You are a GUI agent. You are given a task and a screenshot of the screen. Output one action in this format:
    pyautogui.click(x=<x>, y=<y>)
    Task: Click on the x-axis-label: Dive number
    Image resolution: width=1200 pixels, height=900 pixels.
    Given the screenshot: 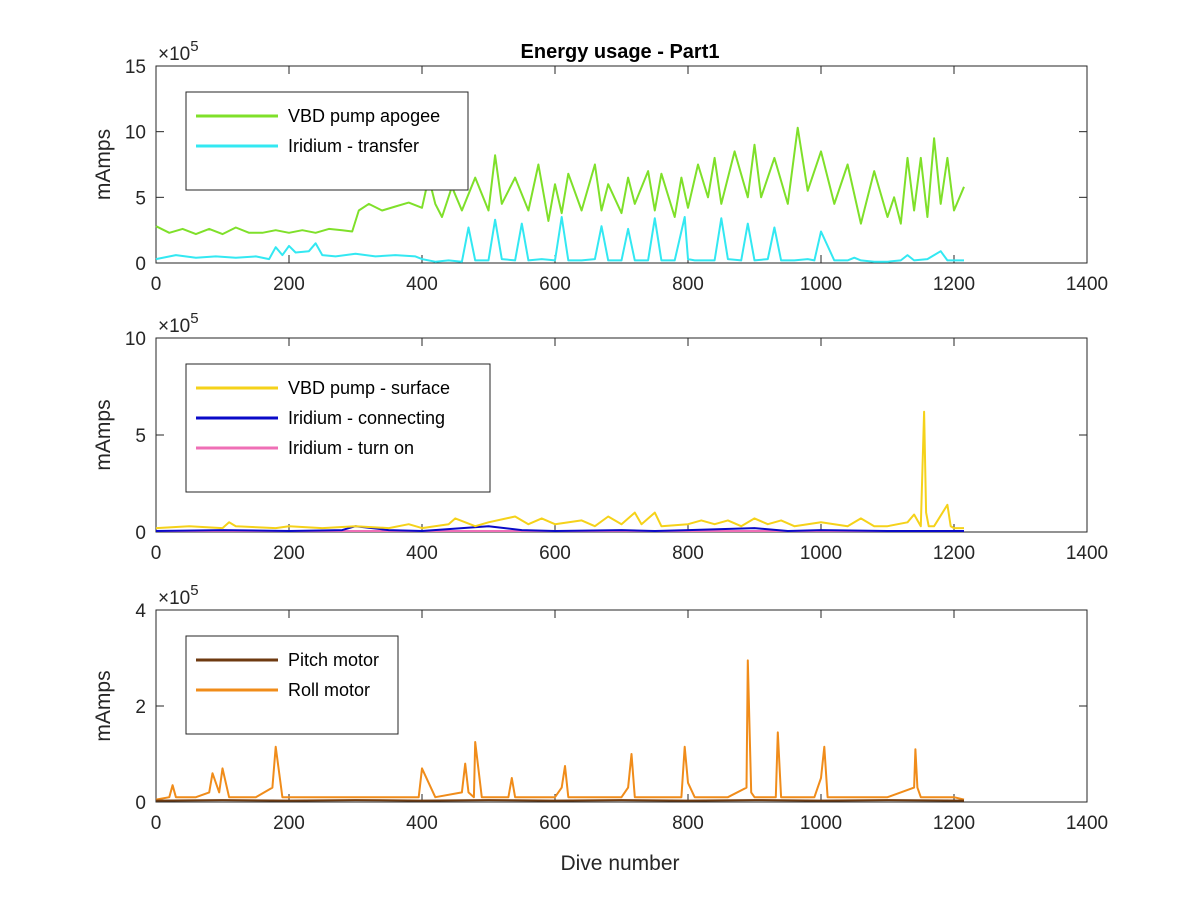 What is the action you would take?
    pyautogui.click(x=619, y=863)
    